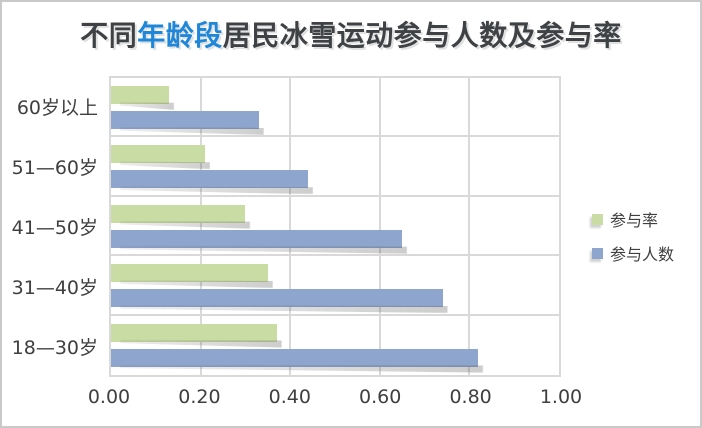 Image resolution: width=702 pixels, height=428 pixels. I want to click on y-axis-label: 41—50岁, so click(54, 227).